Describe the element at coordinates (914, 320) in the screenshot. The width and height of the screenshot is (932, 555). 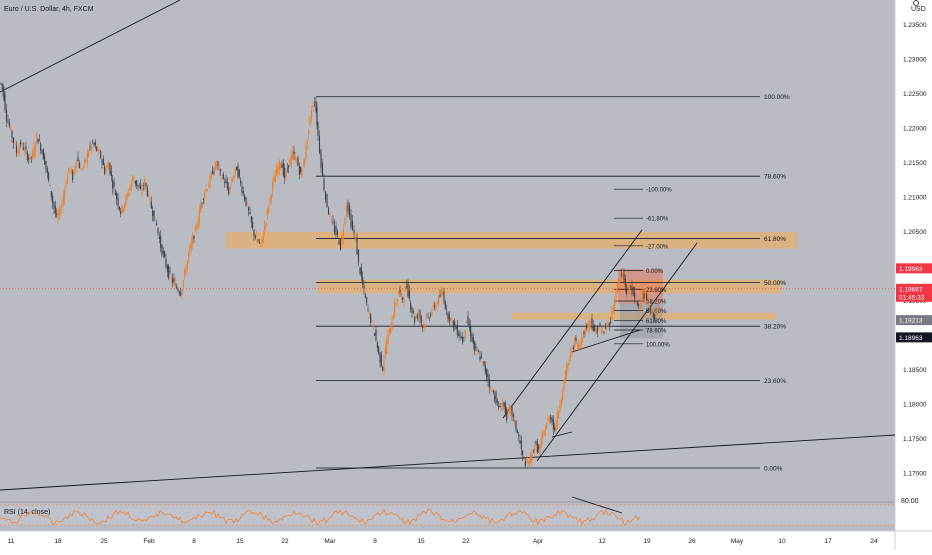
I see `price-marker` at that location.